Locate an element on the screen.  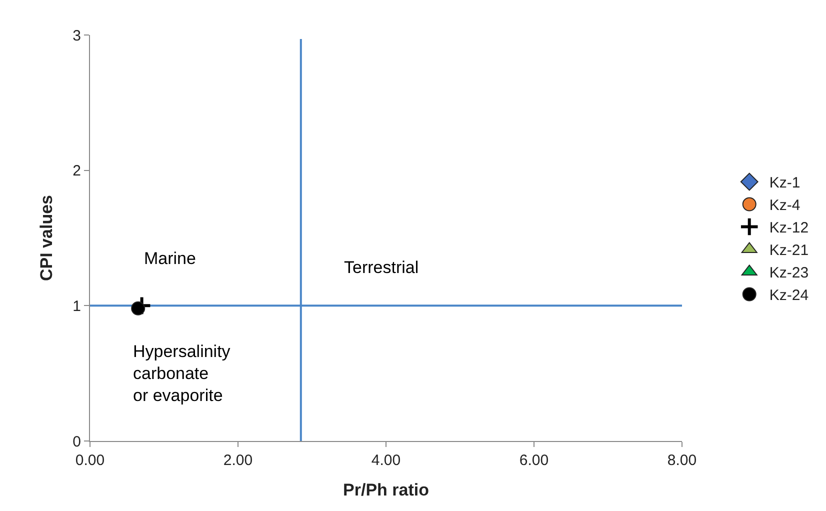
legend-label: Kz-12 is located at coordinates (789, 228).